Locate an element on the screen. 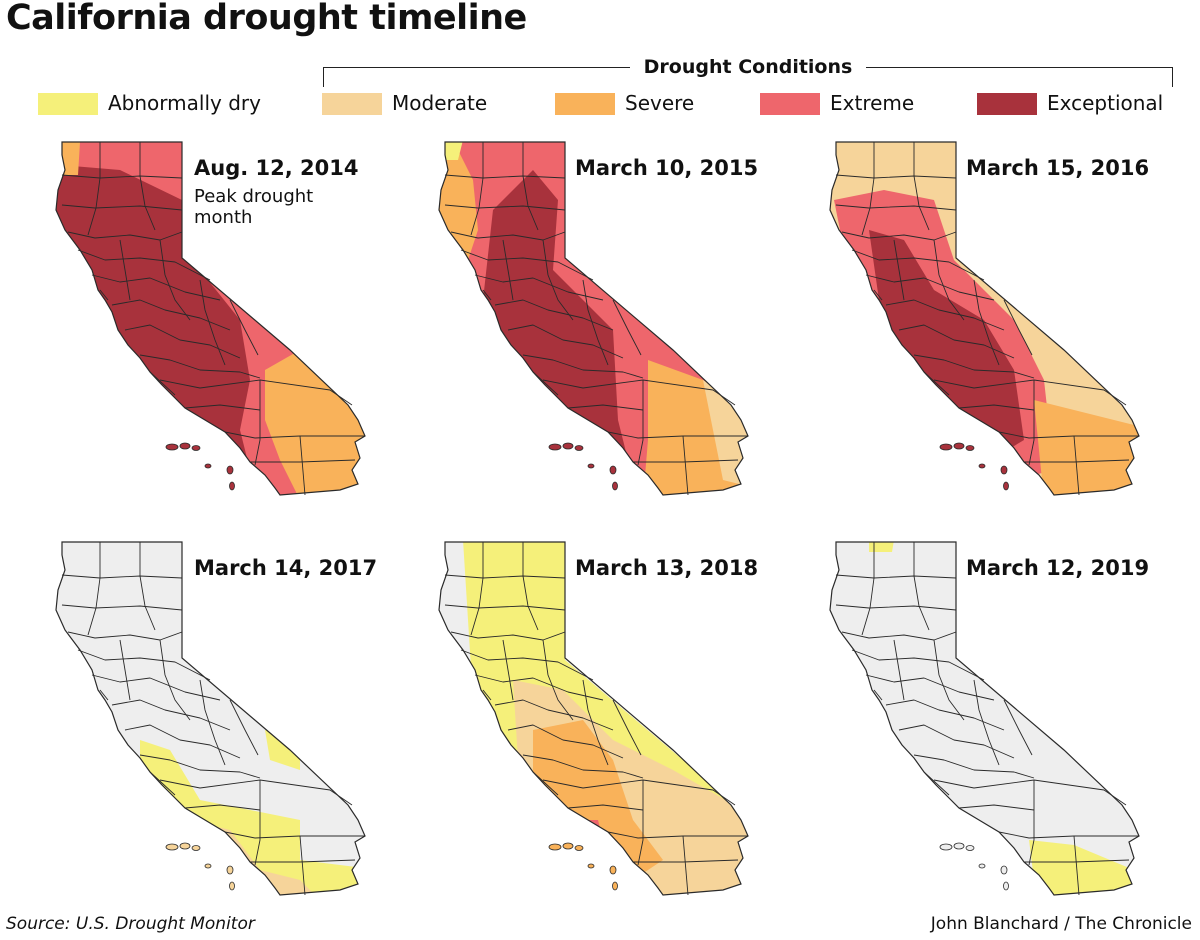 Image resolution: width=1200 pixels, height=940 pixels. map-date: March 14, 2017 is located at coordinates (286, 568).